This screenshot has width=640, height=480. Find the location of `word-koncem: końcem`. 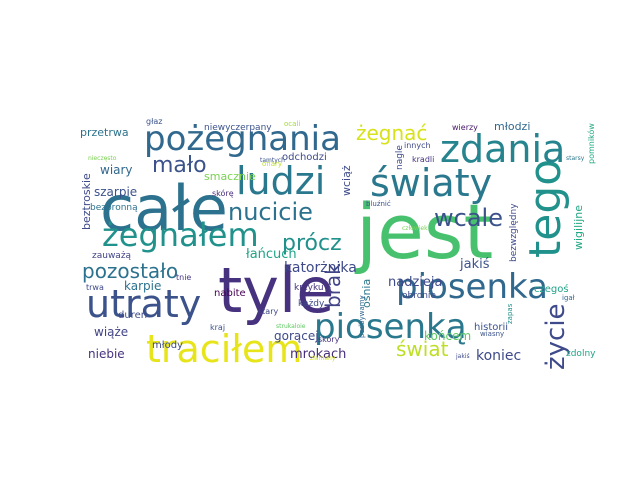

word-koncem: końcem is located at coordinates (447, 336).